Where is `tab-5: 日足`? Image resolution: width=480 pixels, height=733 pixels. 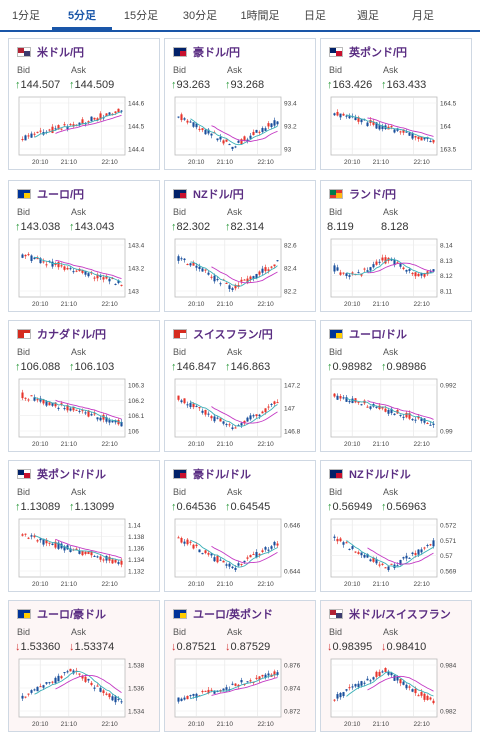 tab-5: 日足 is located at coordinates (315, 16).